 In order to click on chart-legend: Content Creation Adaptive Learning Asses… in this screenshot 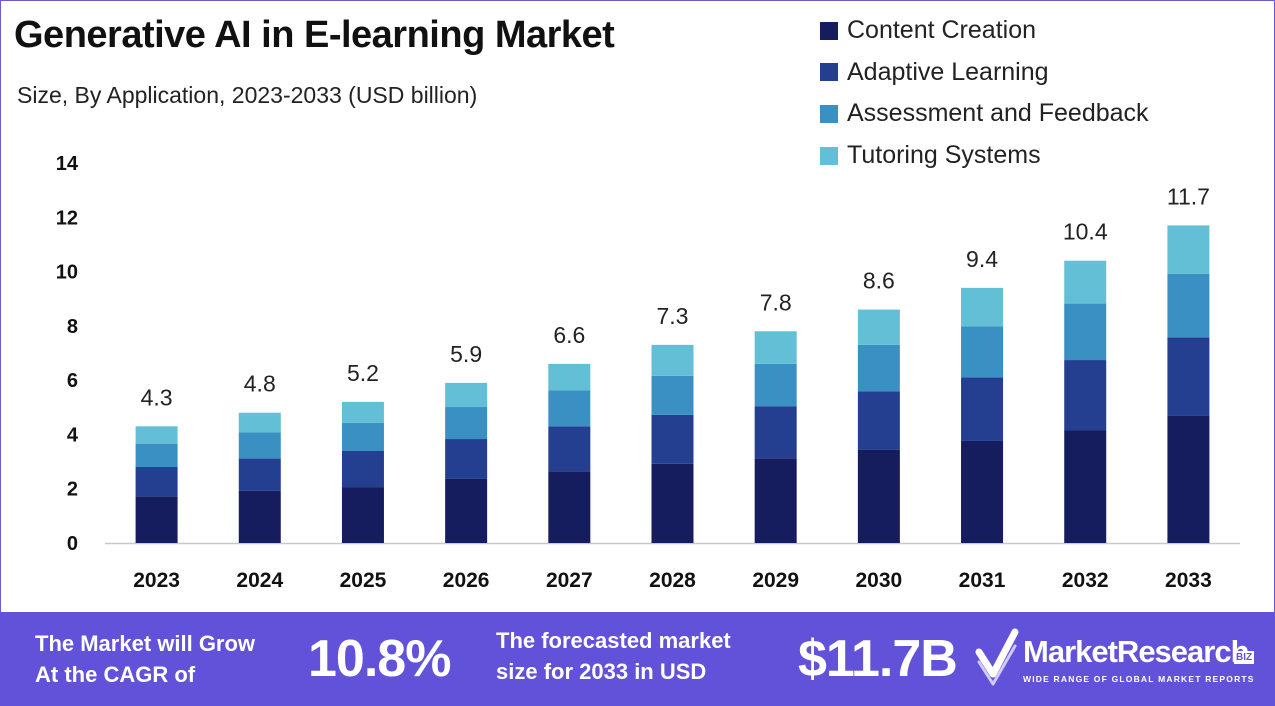, I will do `click(984, 93)`.